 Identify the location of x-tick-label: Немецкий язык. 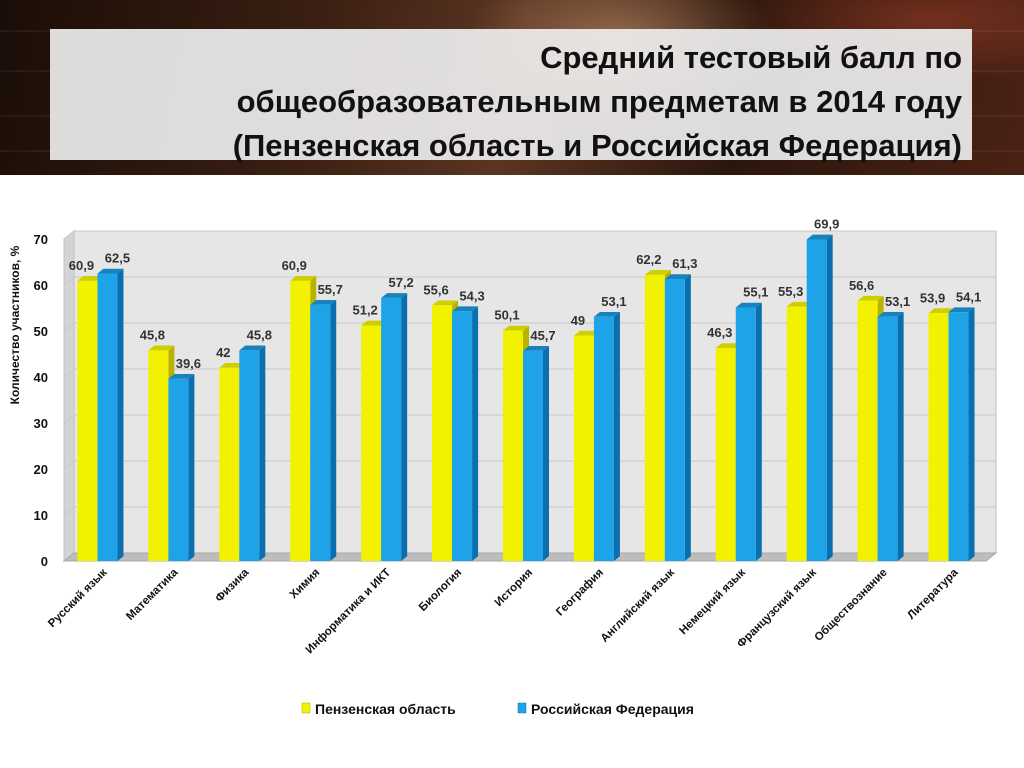
(712, 601).